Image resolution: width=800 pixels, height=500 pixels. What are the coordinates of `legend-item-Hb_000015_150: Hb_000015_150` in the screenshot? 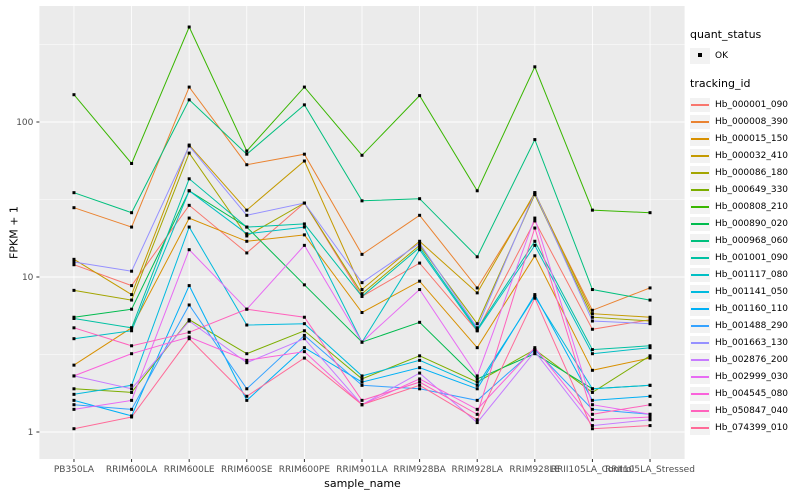 It's located at (745, 139).